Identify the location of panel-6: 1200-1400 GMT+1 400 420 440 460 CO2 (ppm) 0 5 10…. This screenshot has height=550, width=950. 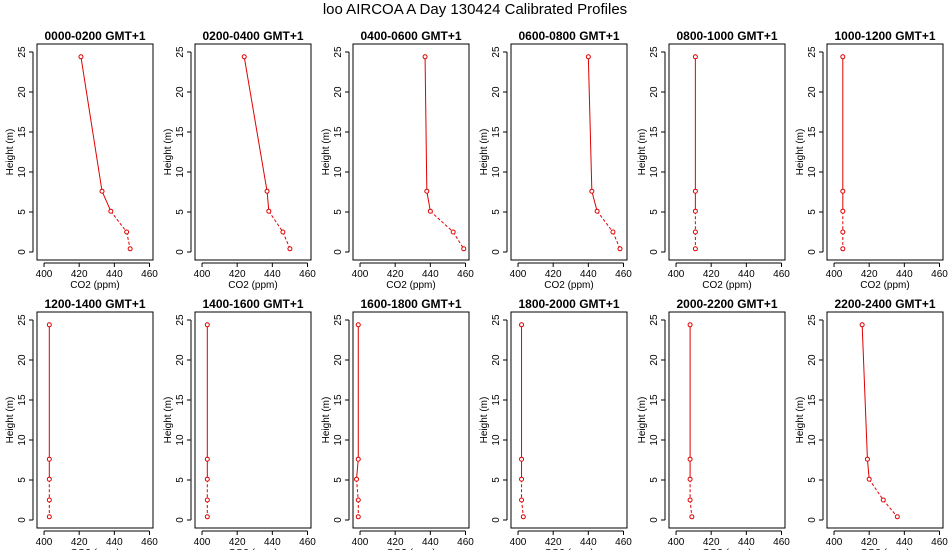
(81, 423).